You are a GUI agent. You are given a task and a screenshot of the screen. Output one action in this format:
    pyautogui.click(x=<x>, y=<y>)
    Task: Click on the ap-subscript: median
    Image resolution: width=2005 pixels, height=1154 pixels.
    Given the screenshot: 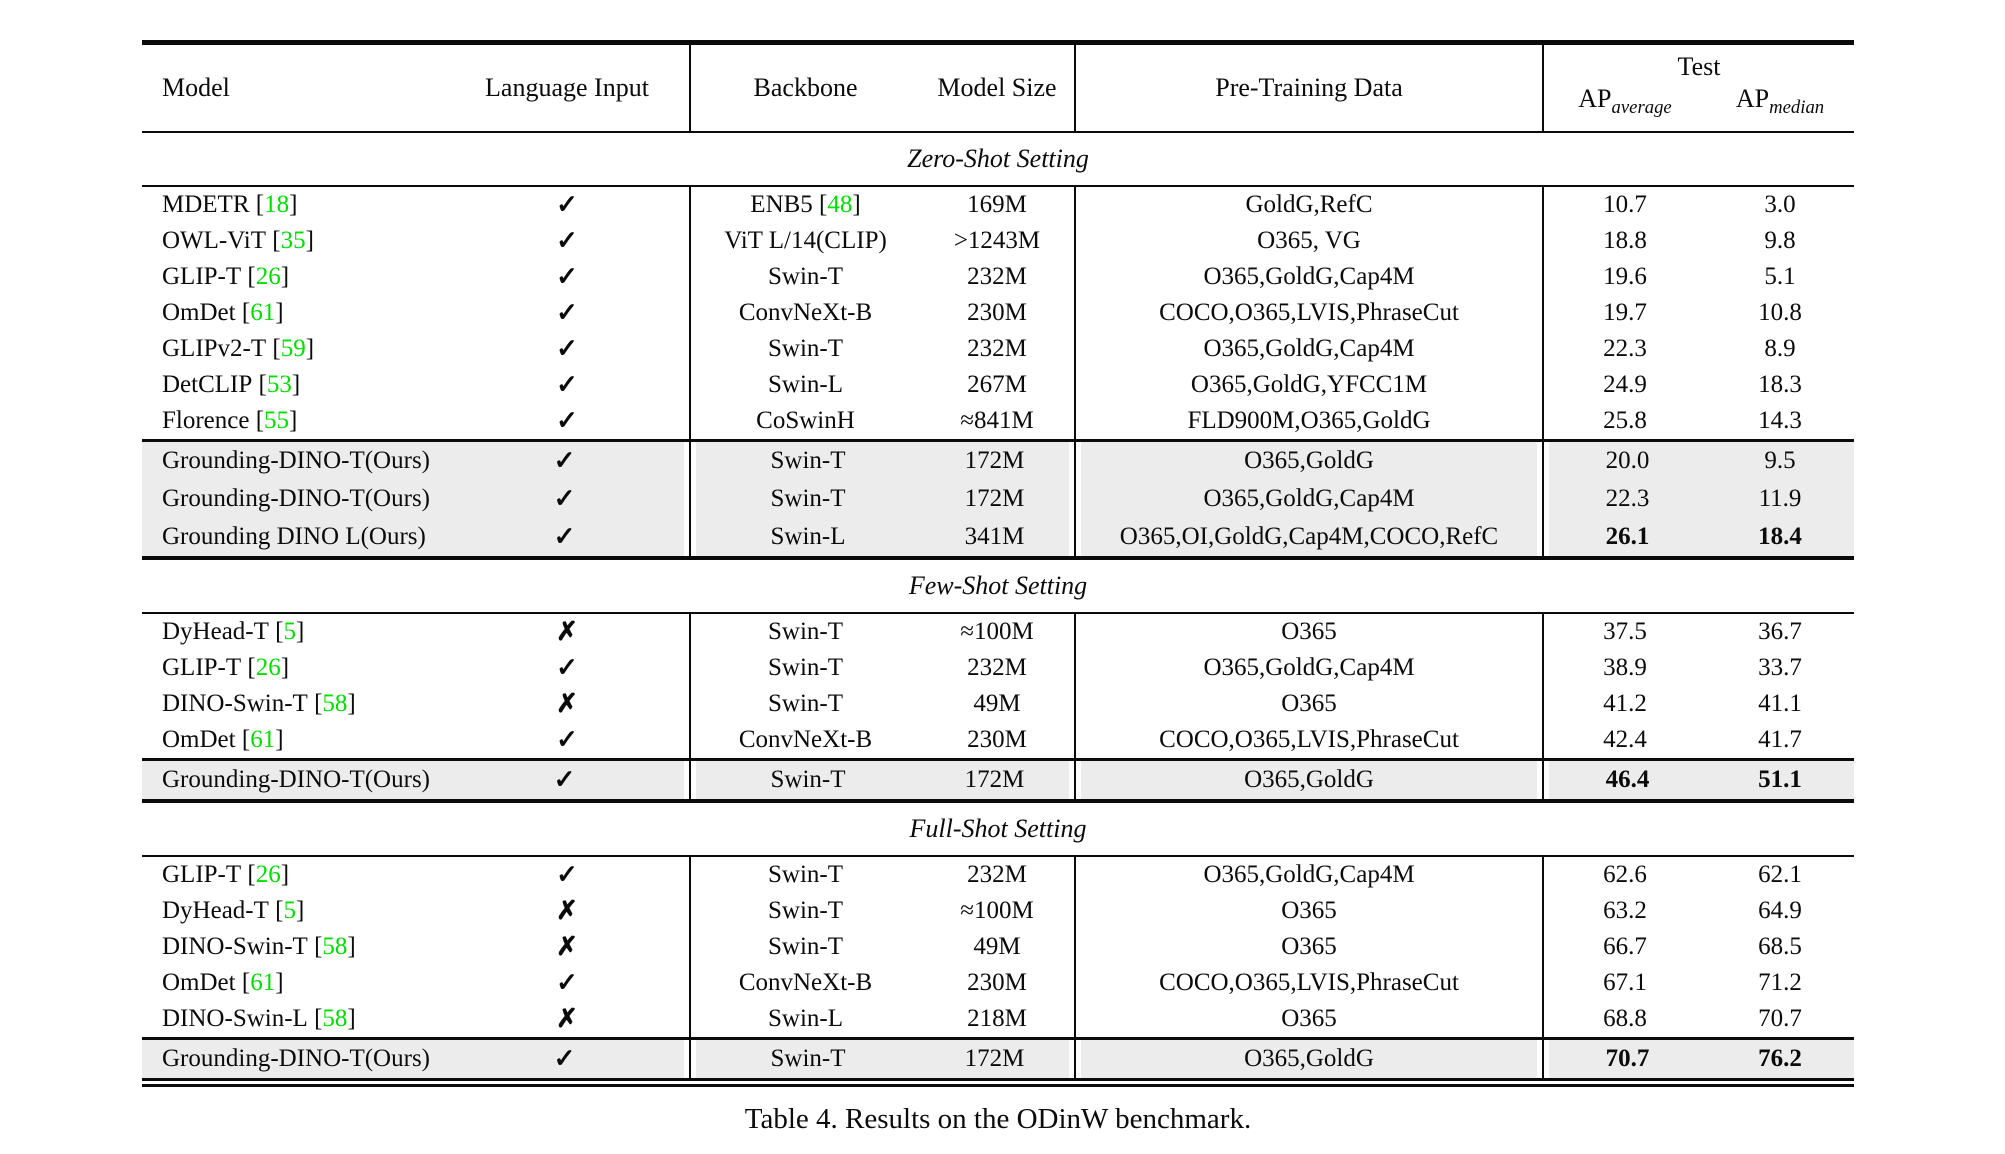 What is the action you would take?
    pyautogui.click(x=1797, y=108)
    